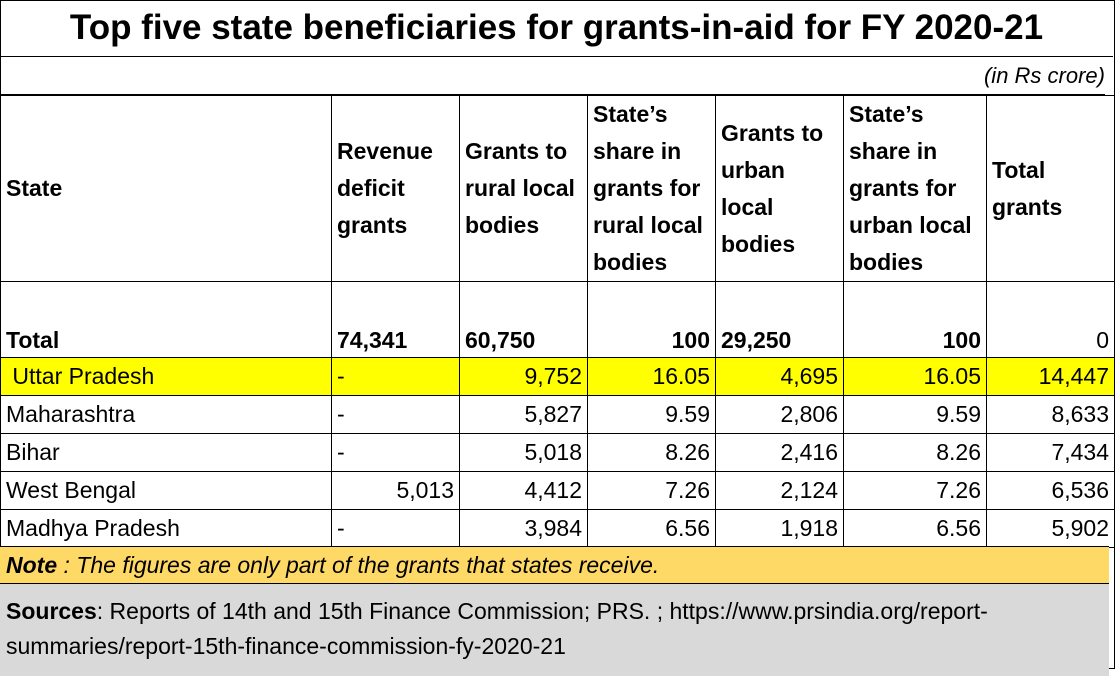  Describe the element at coordinates (1050, 452) in the screenshot. I see `table-cell: 7,434` at that location.